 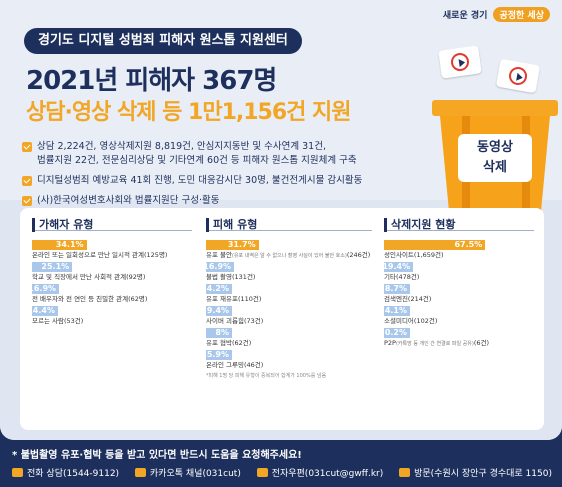 I want to click on subheadline: 상담·영상 삭제 등 1만1,156건 지원, so click(x=189, y=112).